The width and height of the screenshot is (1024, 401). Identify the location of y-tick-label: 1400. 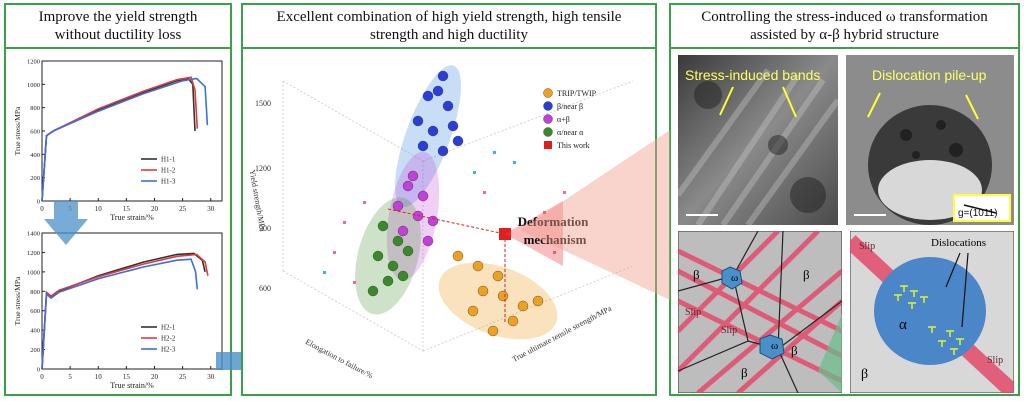
(33, 234).